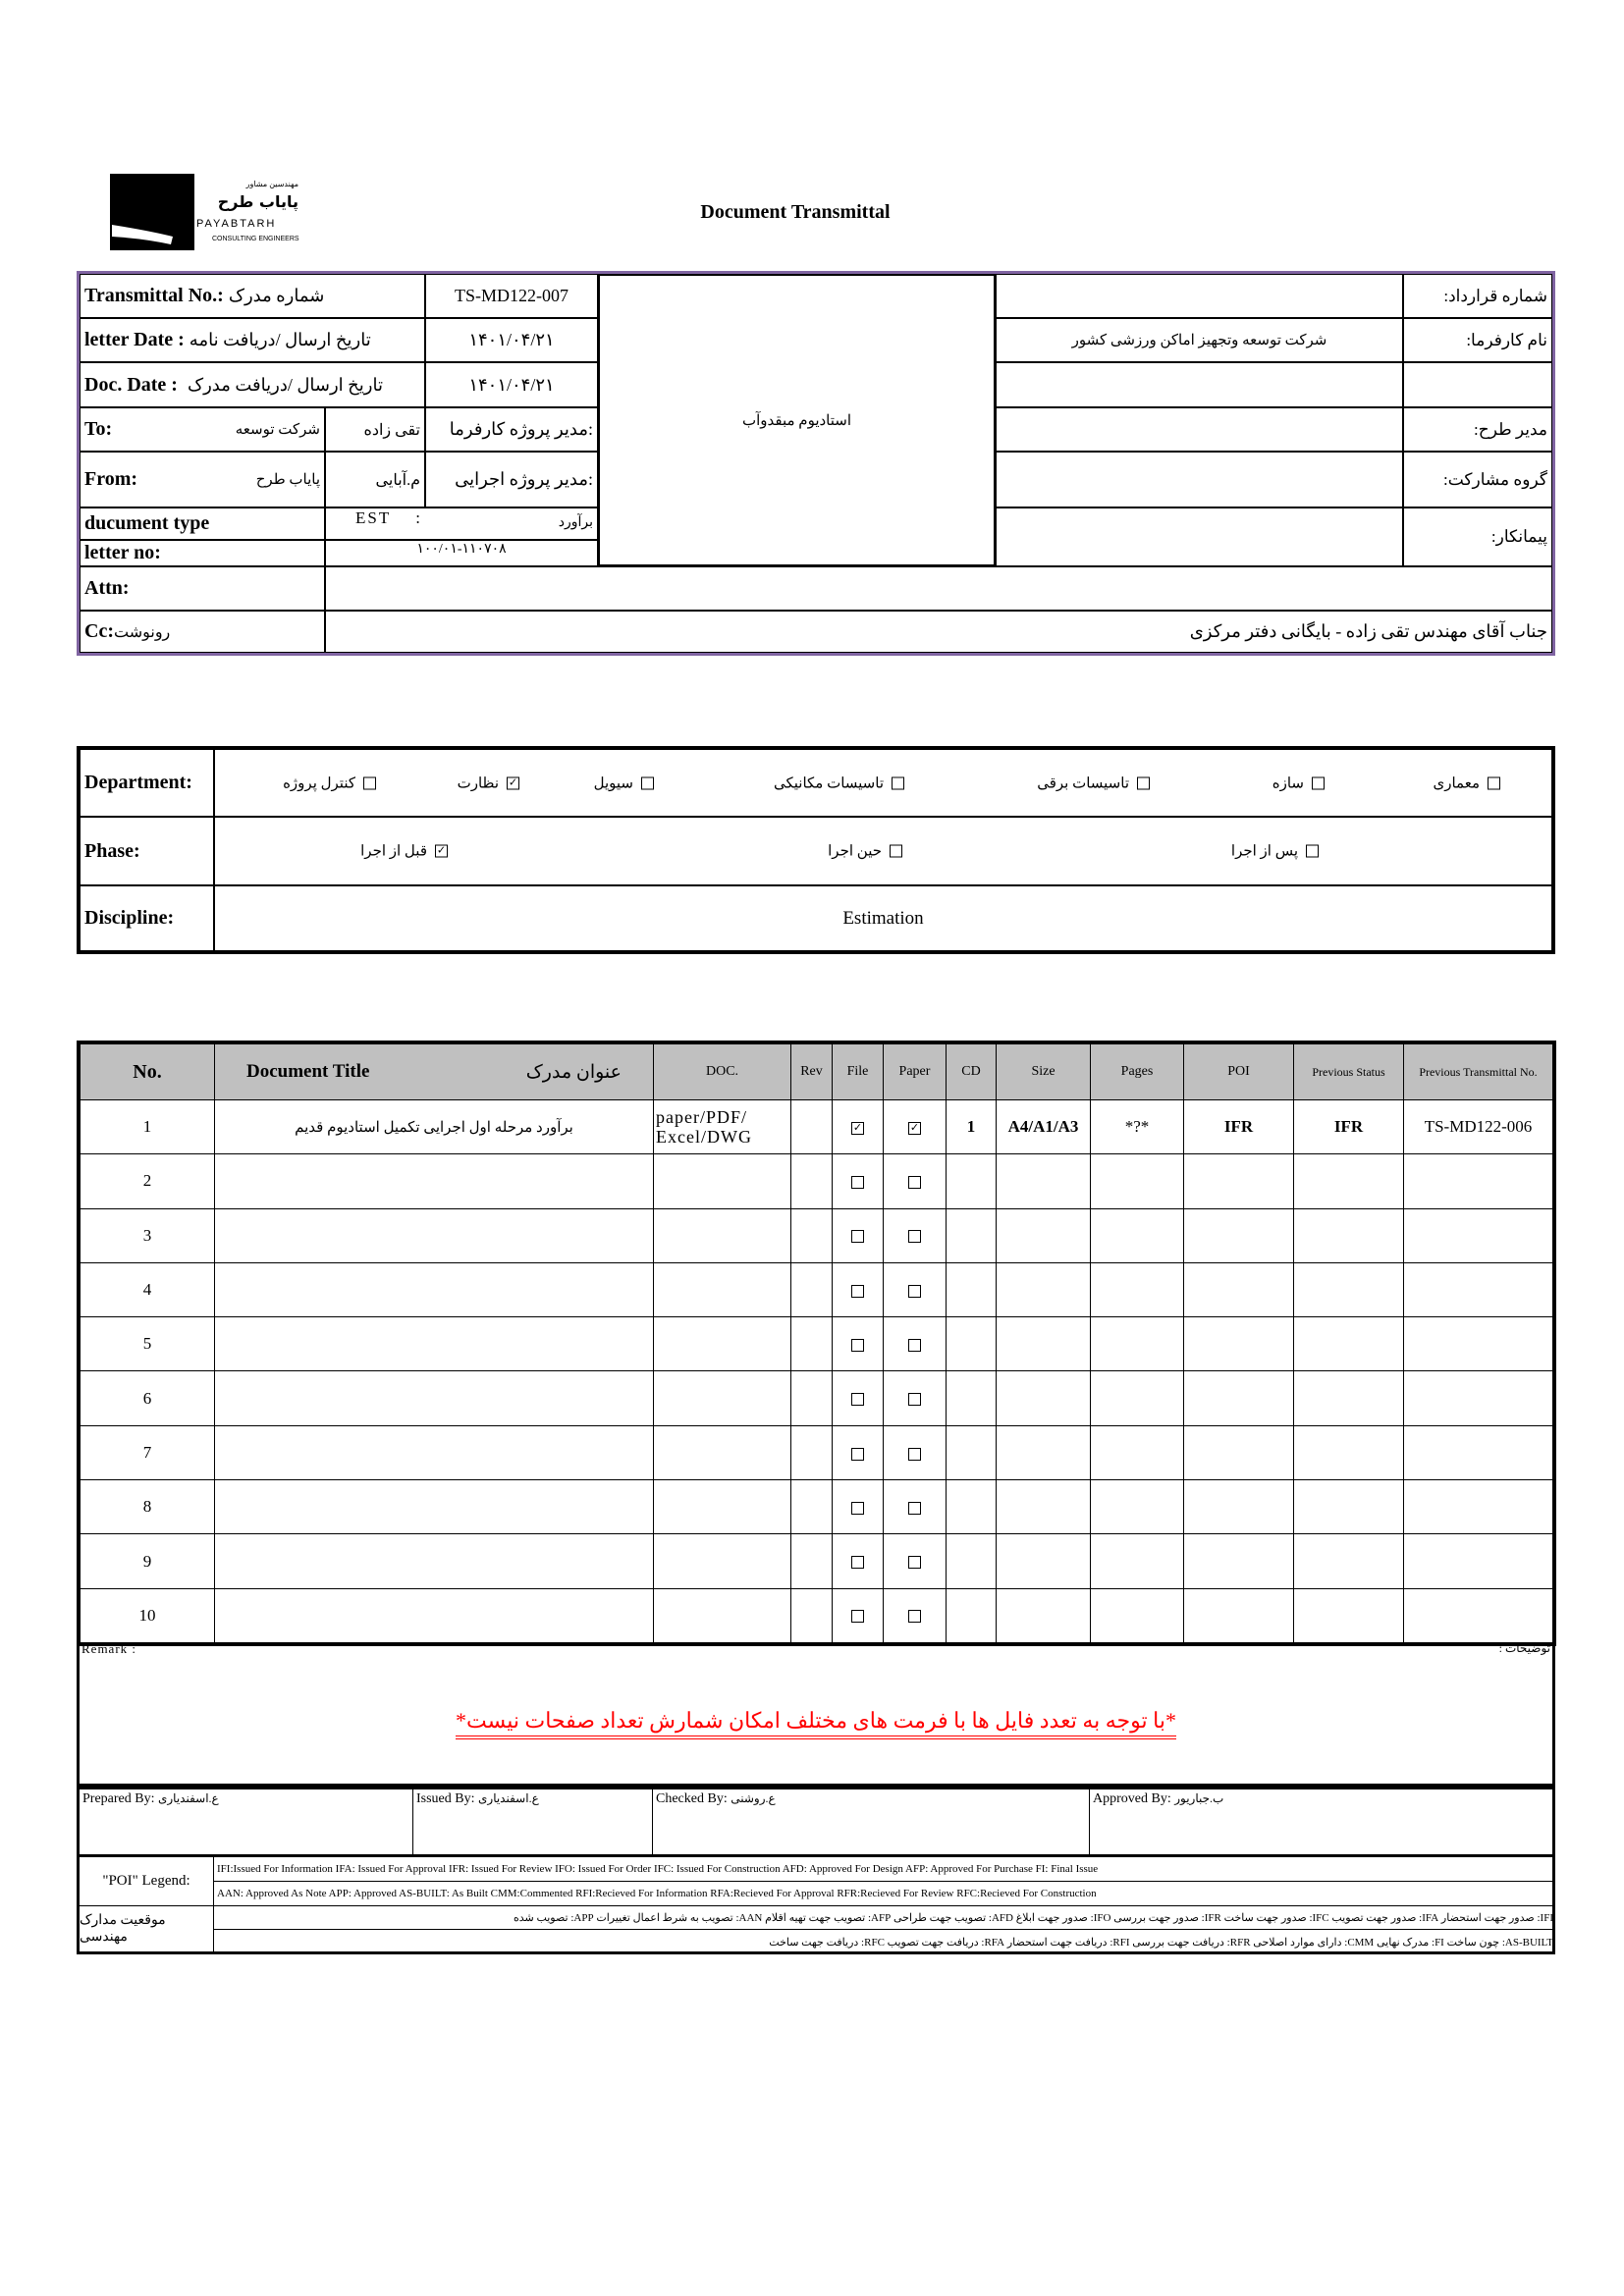 This screenshot has width=1624, height=2296. I want to click on department-option: کنترل پروژه, so click(329, 783).